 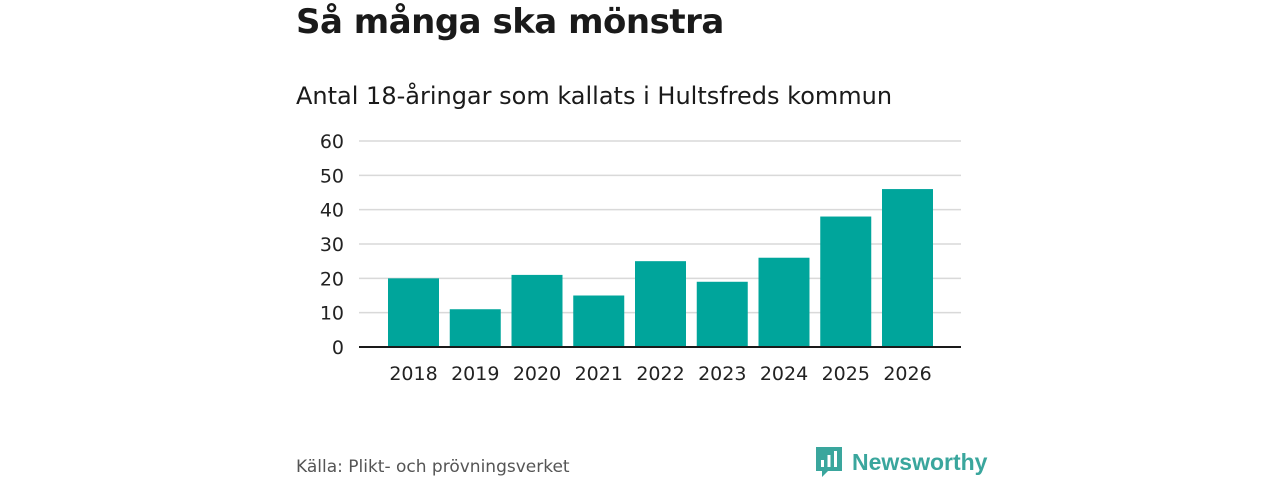 I want to click on y-tick-label: 20, so click(x=332, y=279).